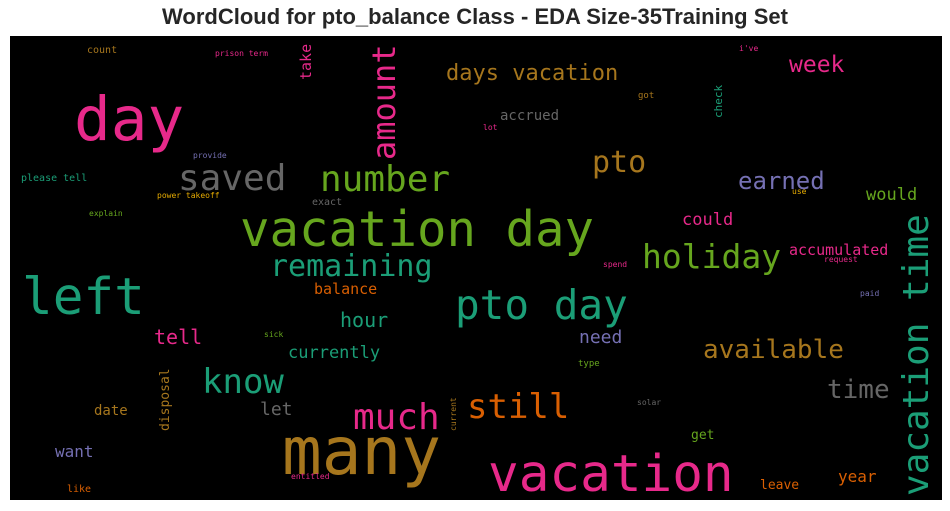 The height and width of the screenshot is (511, 950). What do you see at coordinates (345, 289) in the screenshot?
I see `word-balance: balance` at bounding box center [345, 289].